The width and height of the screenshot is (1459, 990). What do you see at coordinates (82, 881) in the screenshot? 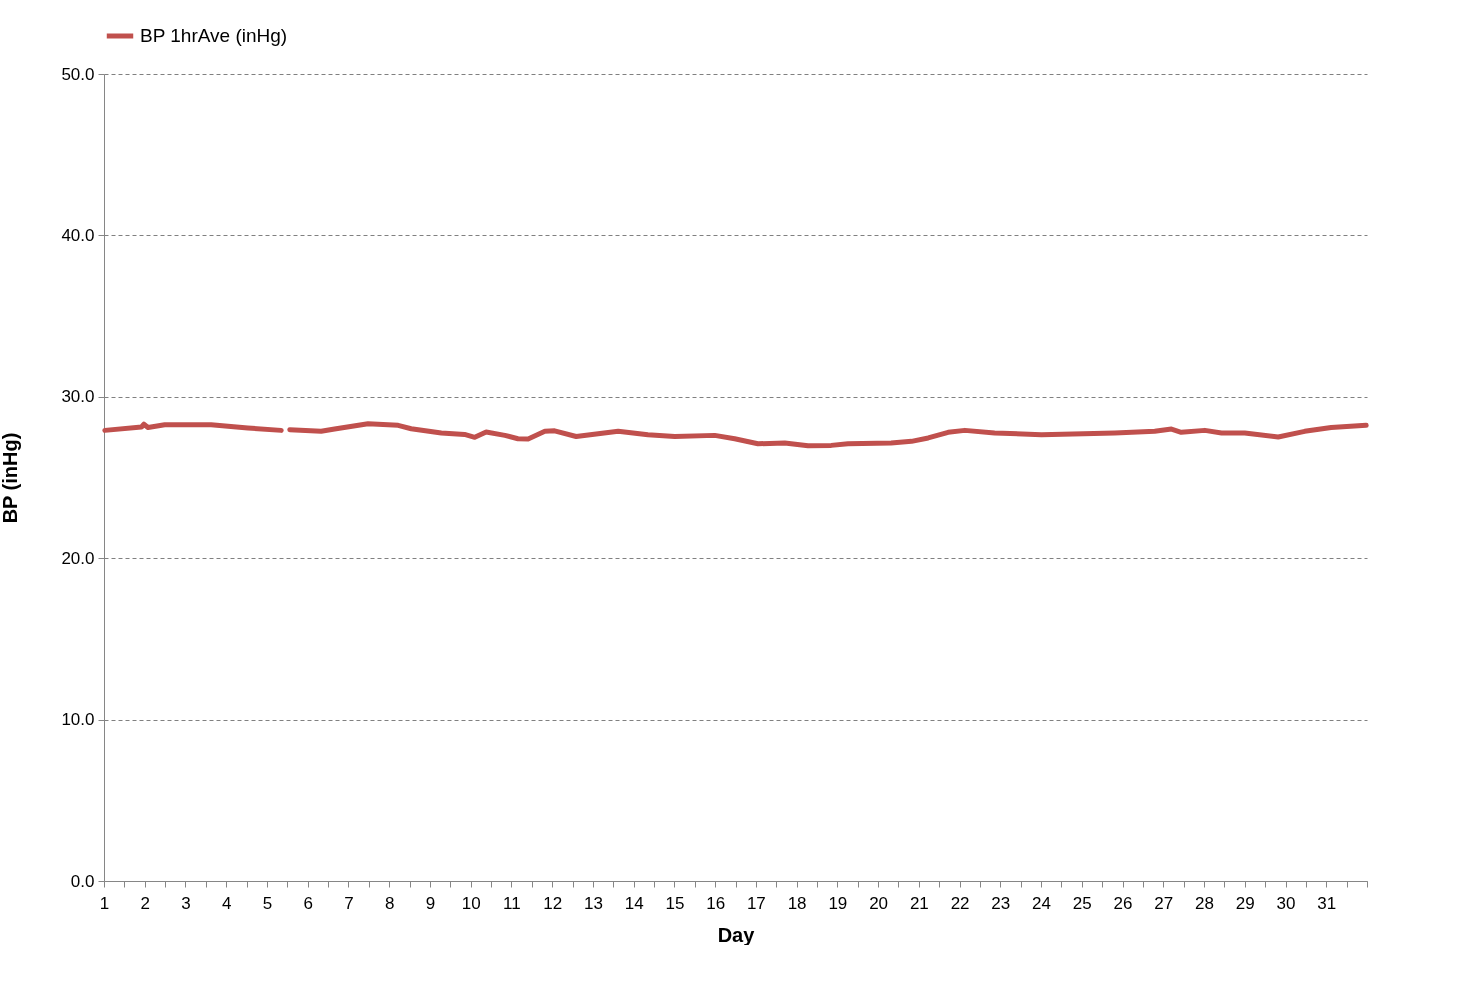
I see `y-tick-label: 0.0` at bounding box center [82, 881].